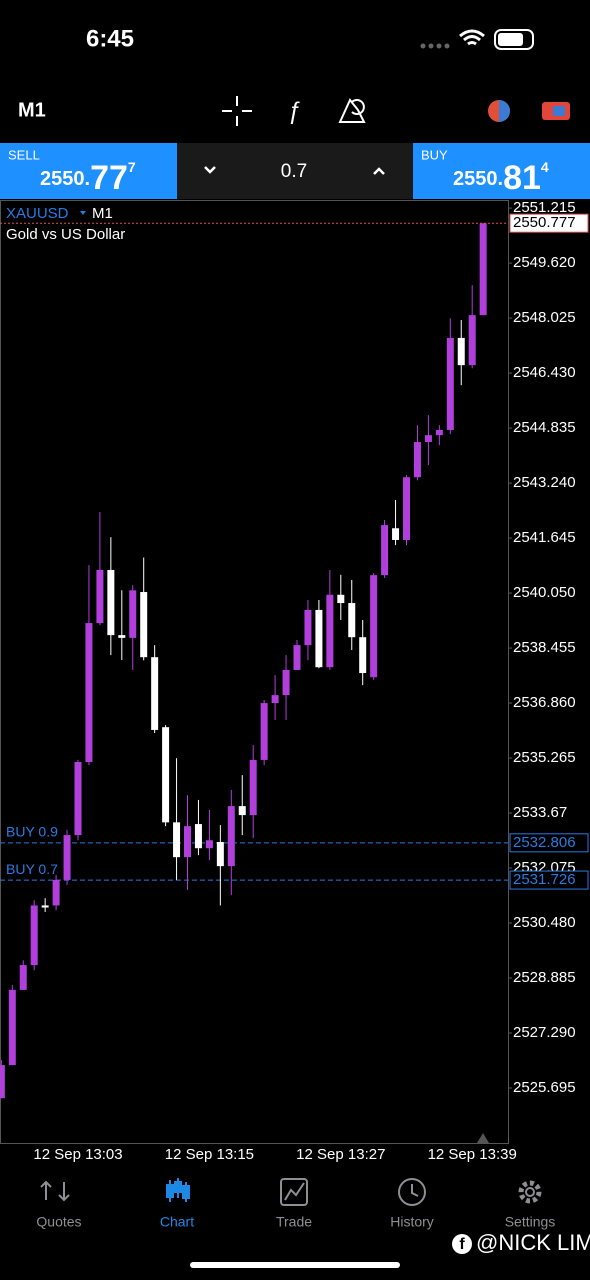 The width and height of the screenshot is (590, 1280). Describe the element at coordinates (77, 1154) in the screenshot. I see `x-tick-label: 12 Sep 13:03` at that location.